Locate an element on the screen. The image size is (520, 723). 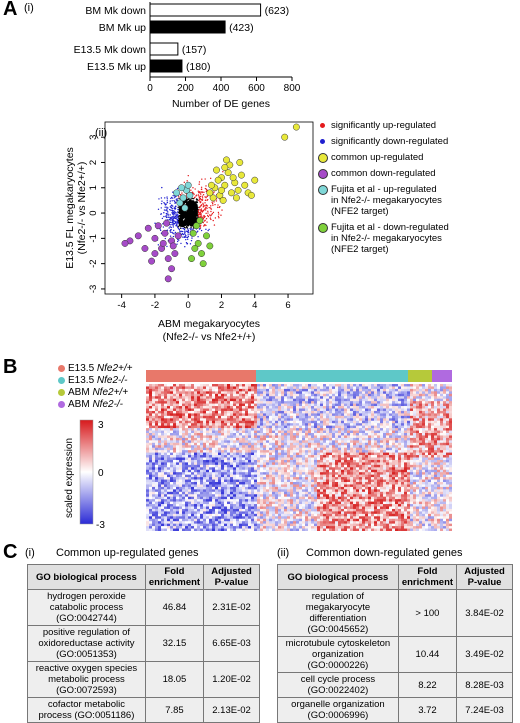
scaled-expression-colorbar: 3 0 -3 scaled expression is located at coordinates (95, 474).